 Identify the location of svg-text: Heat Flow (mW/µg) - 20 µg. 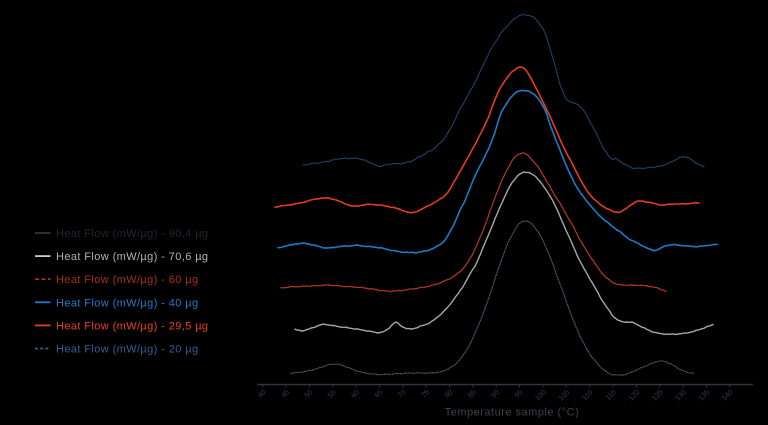
(127, 350).